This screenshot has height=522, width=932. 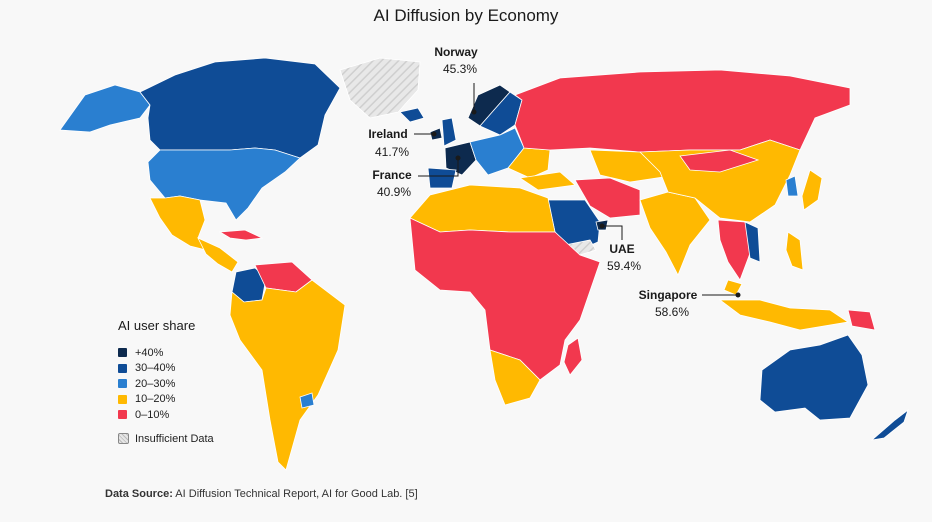 What do you see at coordinates (394, 192) in the screenshot?
I see `callout-france-value: 40.9%` at bounding box center [394, 192].